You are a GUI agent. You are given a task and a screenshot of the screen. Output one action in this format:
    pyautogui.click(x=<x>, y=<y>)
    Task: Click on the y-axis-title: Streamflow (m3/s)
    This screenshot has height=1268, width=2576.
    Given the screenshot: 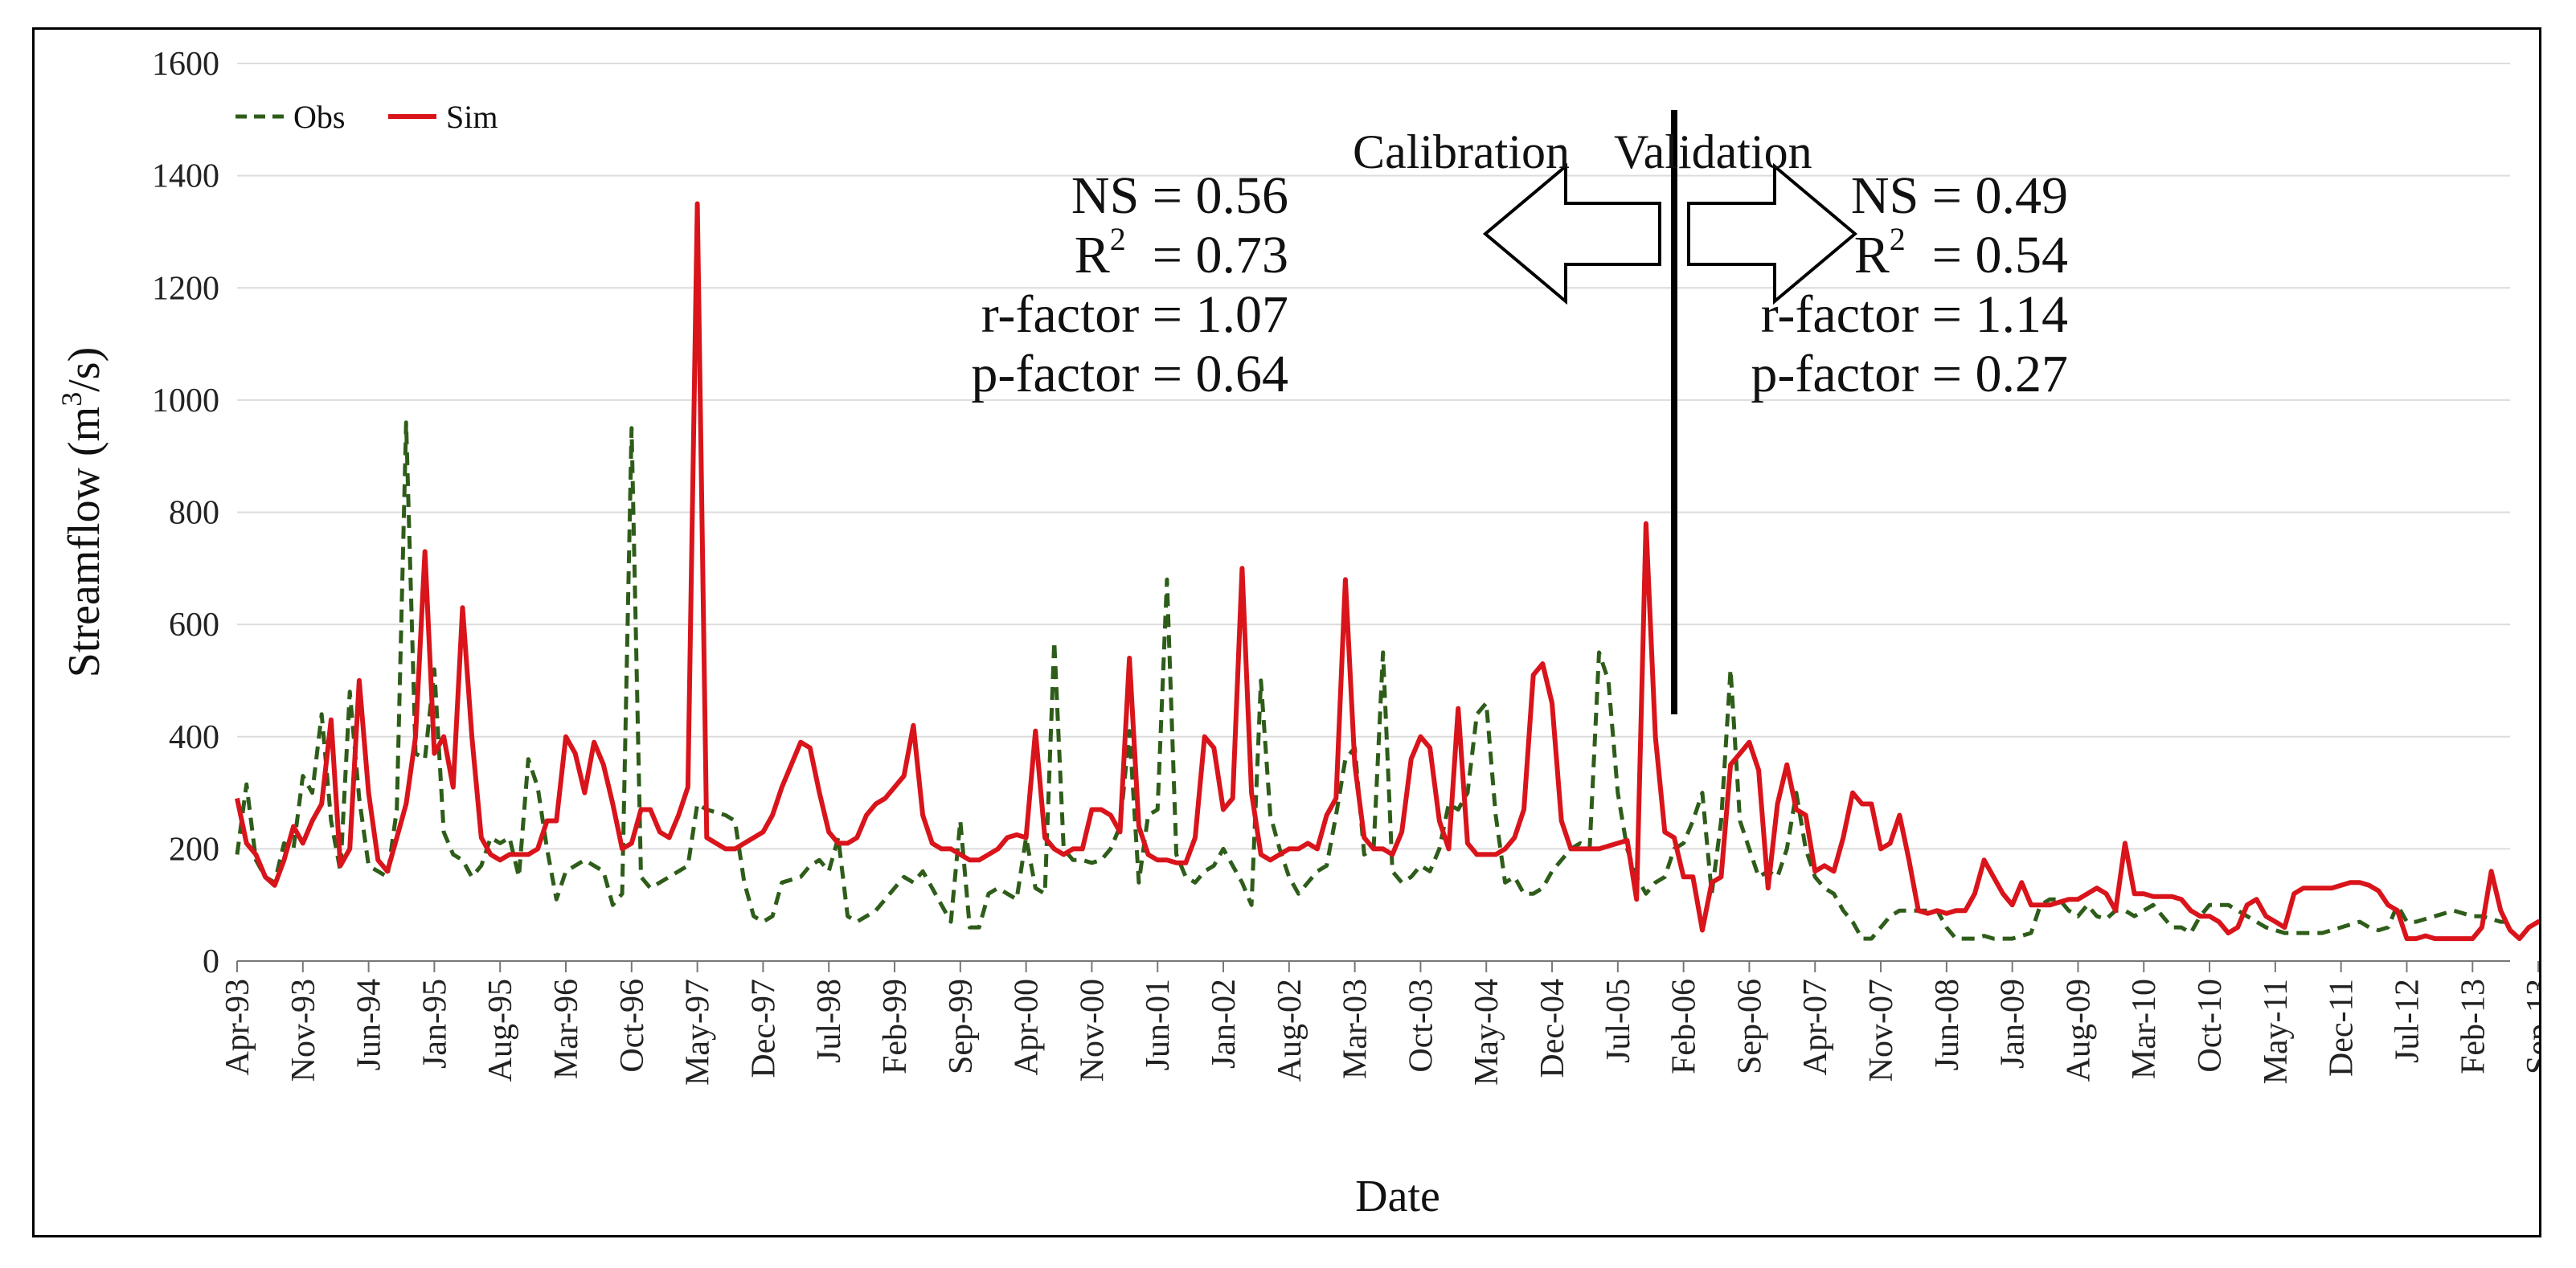 What is the action you would take?
    pyautogui.click(x=82, y=512)
    